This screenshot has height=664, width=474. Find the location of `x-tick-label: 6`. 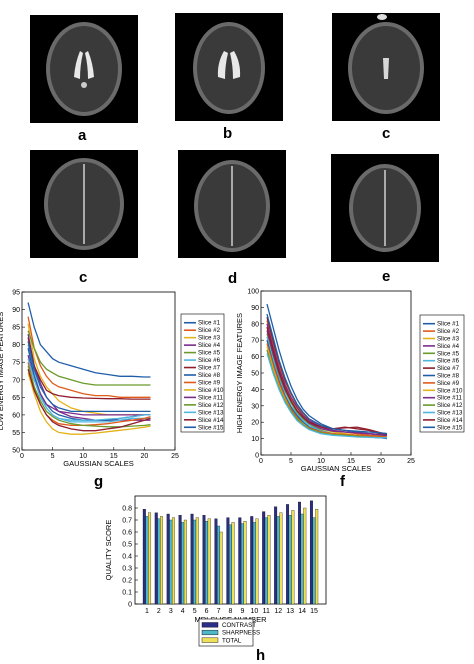

x-tick-label: 6 is located at coordinates (207, 611).